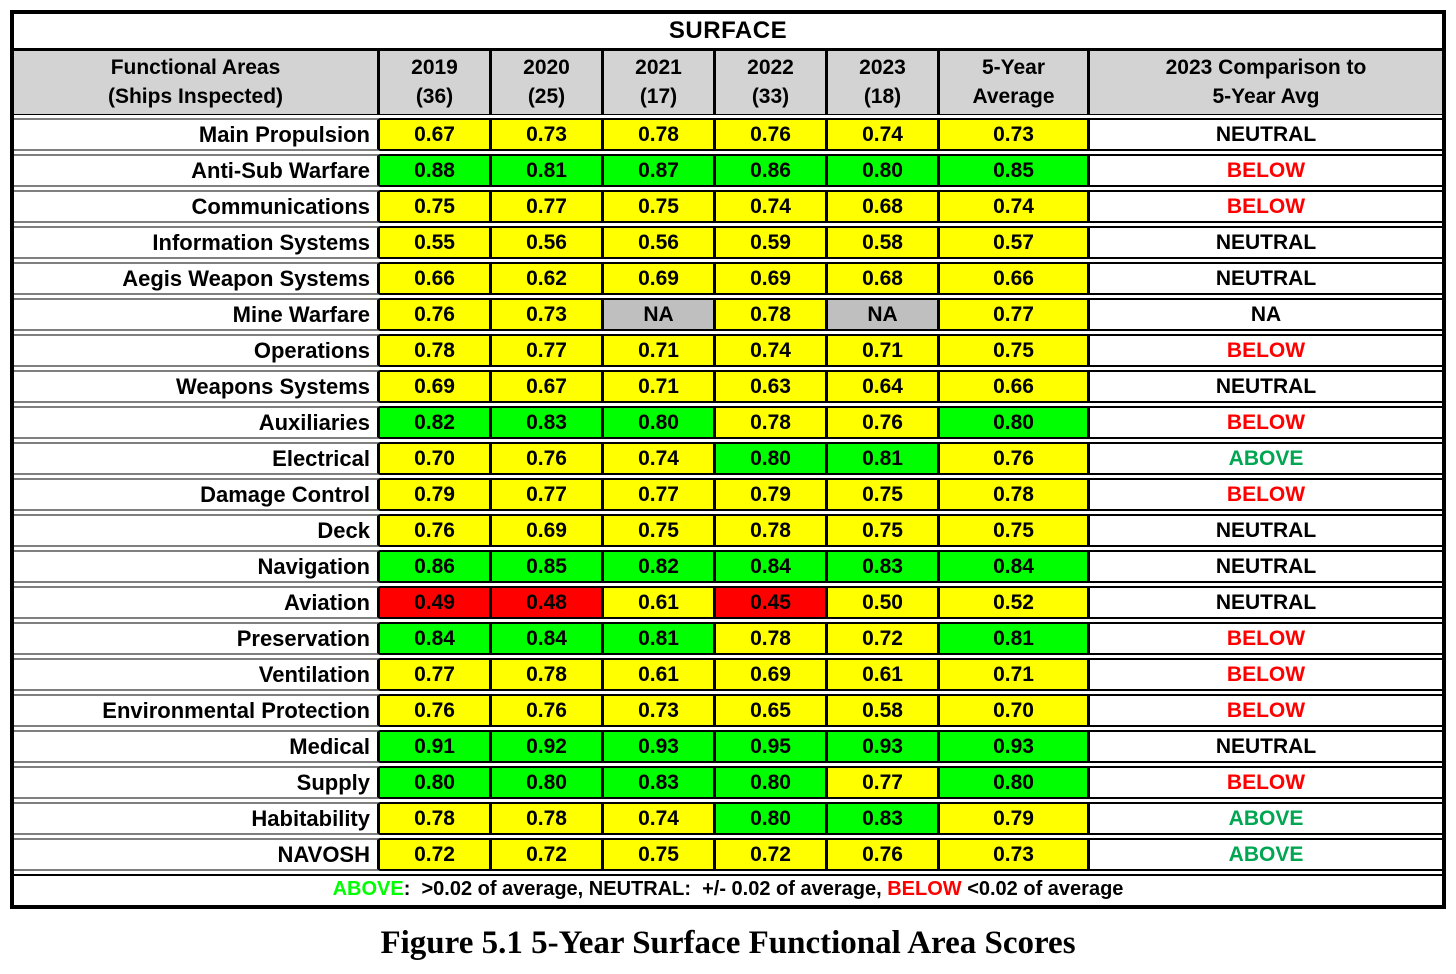 The height and width of the screenshot is (974, 1456). I want to click on score-cell: 0.70, so click(436, 458).